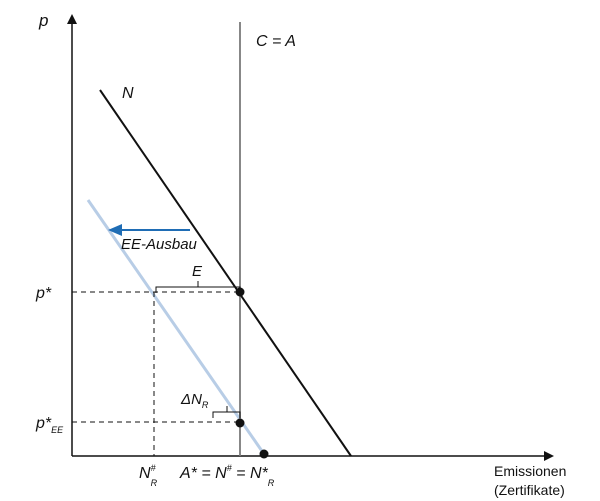  What do you see at coordinates (198, 287) in the screenshot?
I see `gap-bracket` at bounding box center [198, 287].